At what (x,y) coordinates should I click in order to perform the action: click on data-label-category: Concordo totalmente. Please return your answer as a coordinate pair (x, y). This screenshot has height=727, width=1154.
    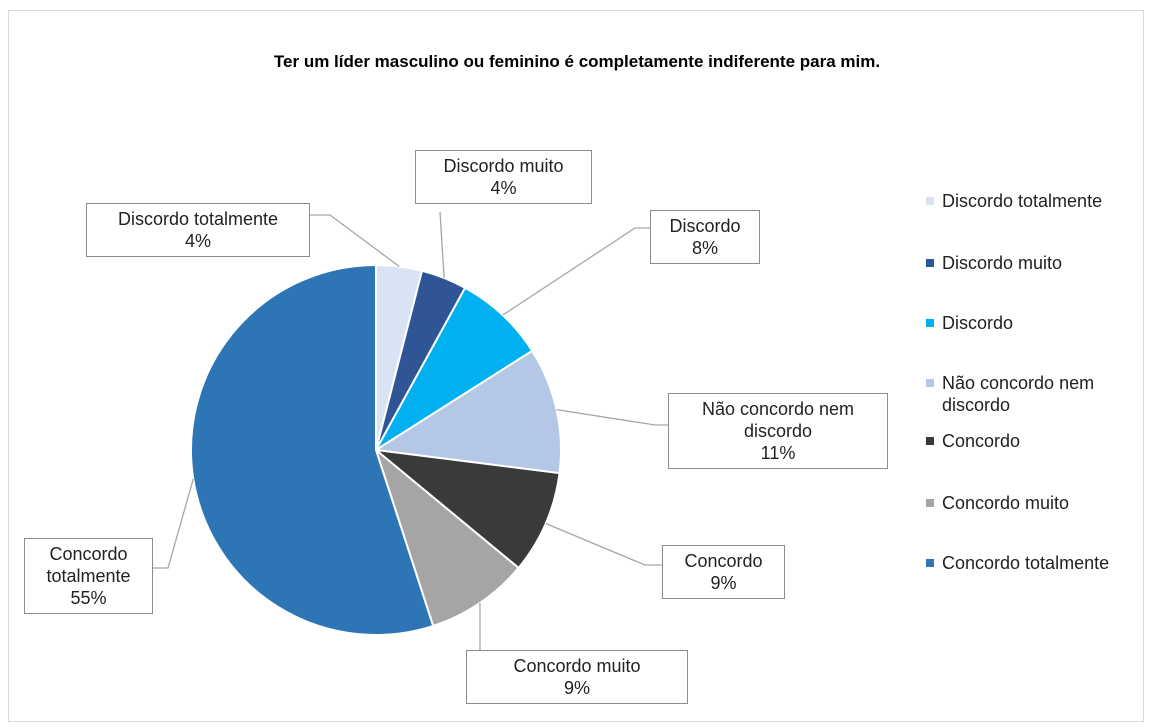
    Looking at the image, I should click on (88, 565).